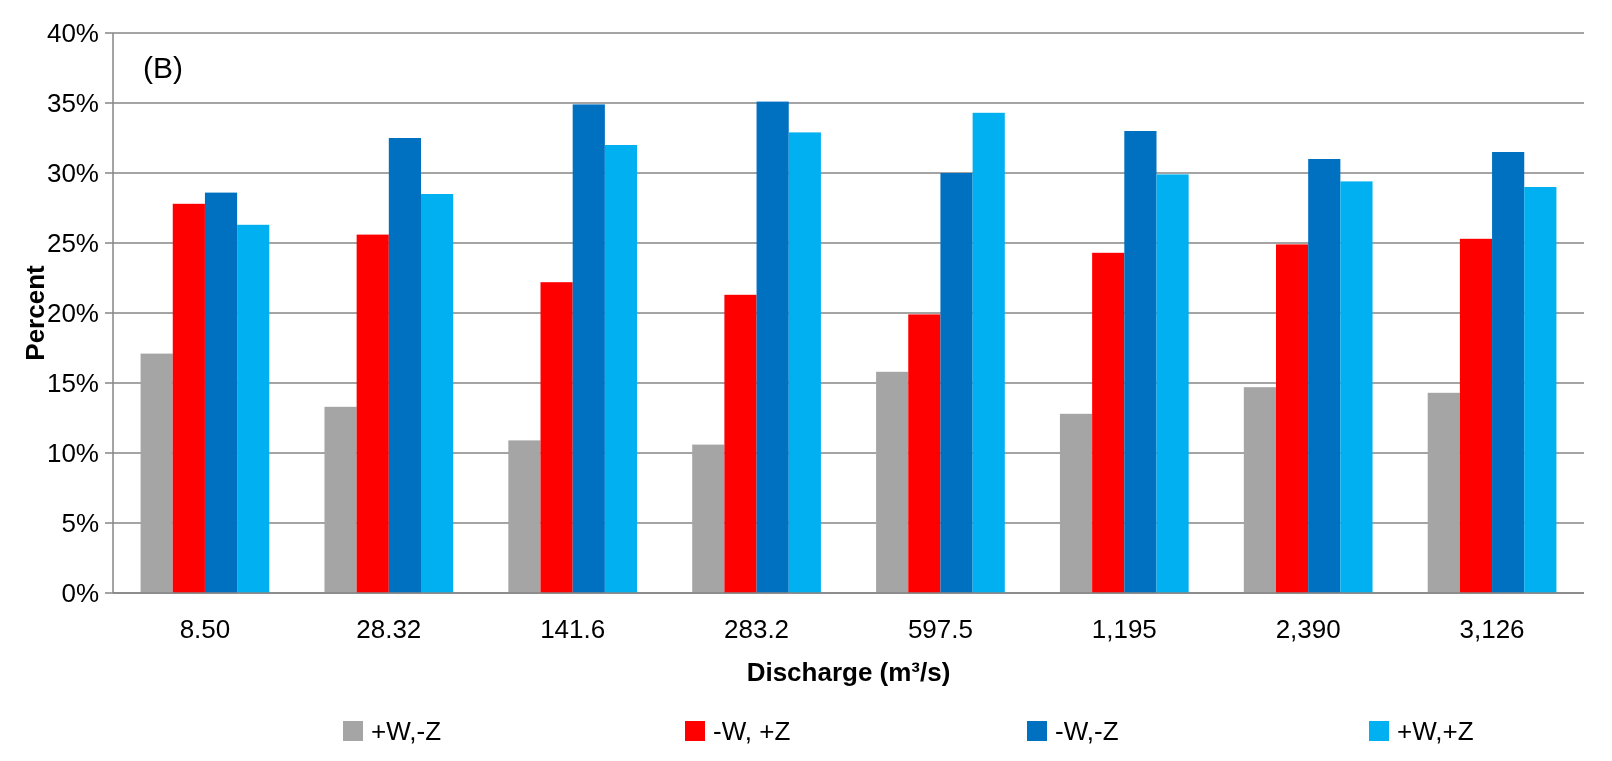 This screenshot has height=761, width=1612. I want to click on y-tick-label: 25%, so click(72, 243).